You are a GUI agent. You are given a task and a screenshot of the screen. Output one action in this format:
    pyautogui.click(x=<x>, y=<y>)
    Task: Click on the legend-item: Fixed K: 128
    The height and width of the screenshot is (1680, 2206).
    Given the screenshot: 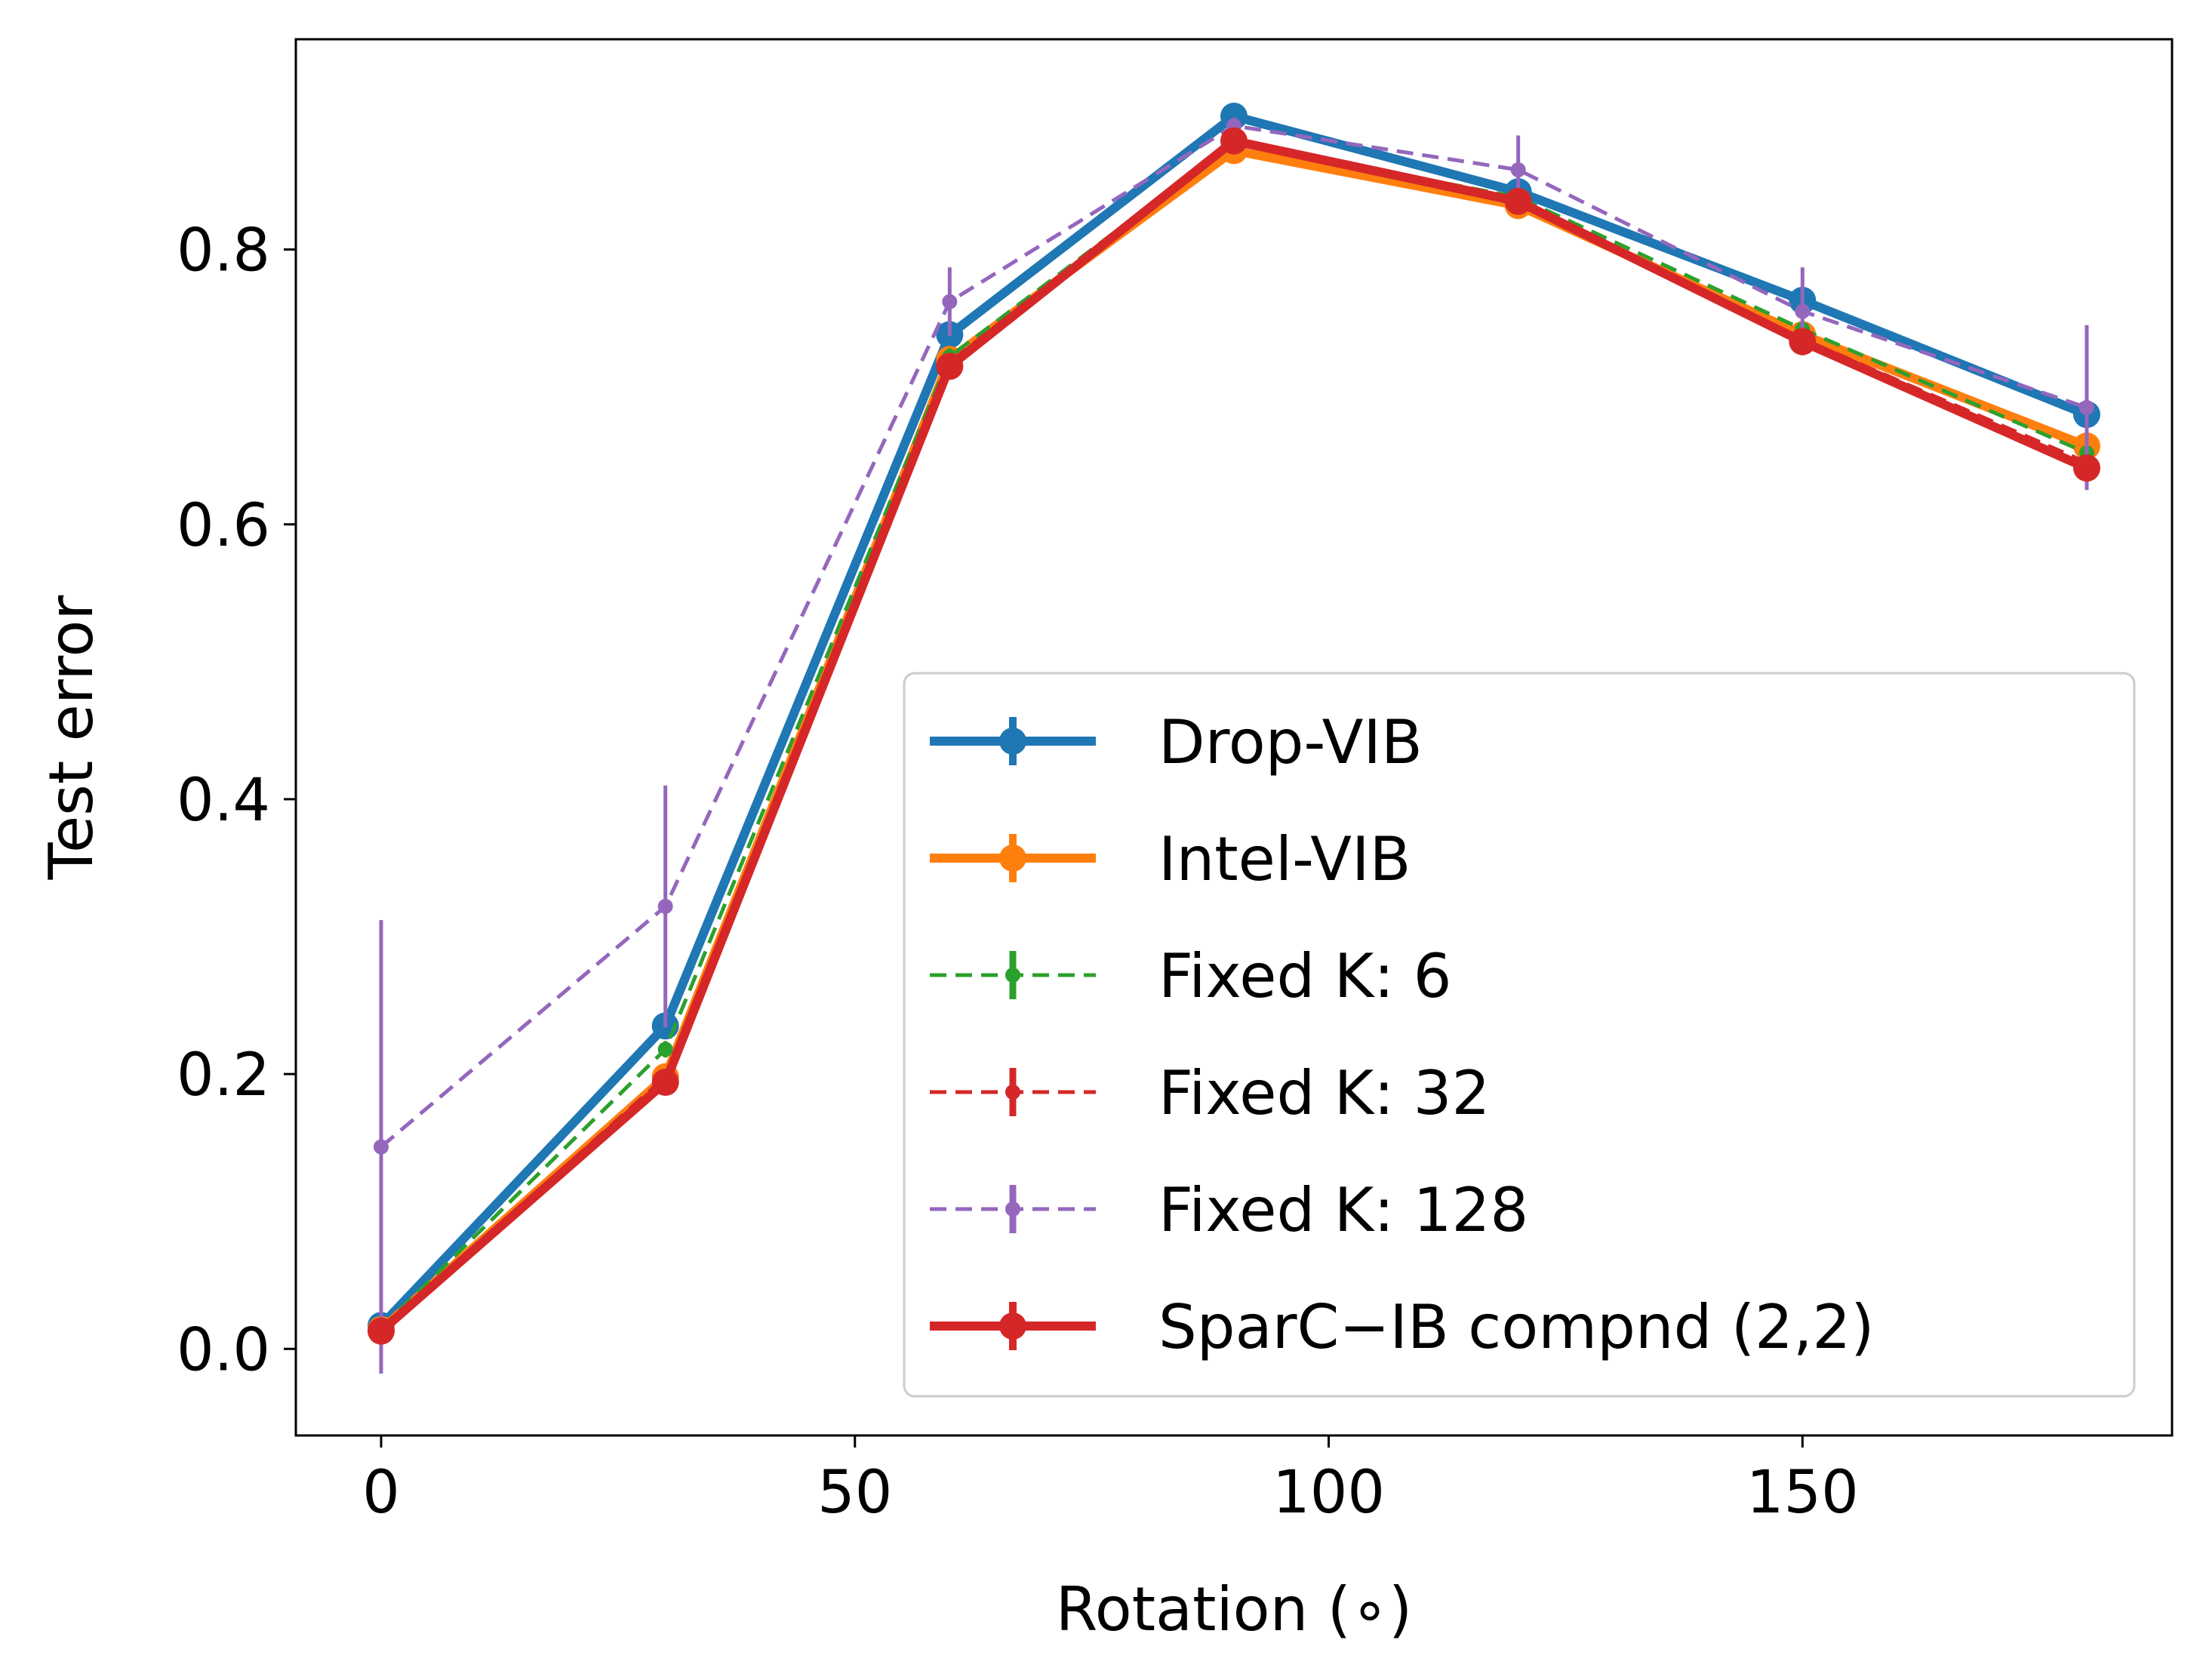 What is the action you would take?
    pyautogui.click(x=1229, y=1210)
    